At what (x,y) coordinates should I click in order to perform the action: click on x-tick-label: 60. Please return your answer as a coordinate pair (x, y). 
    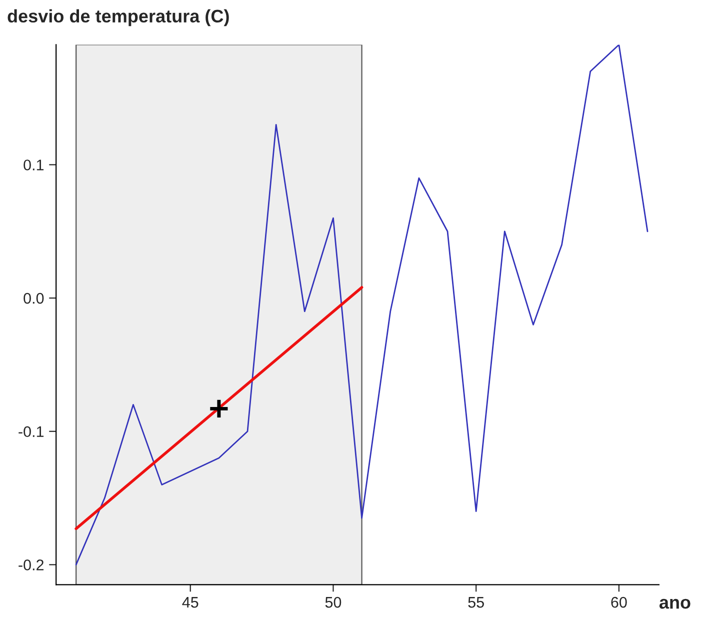
    Looking at the image, I should click on (619, 602).